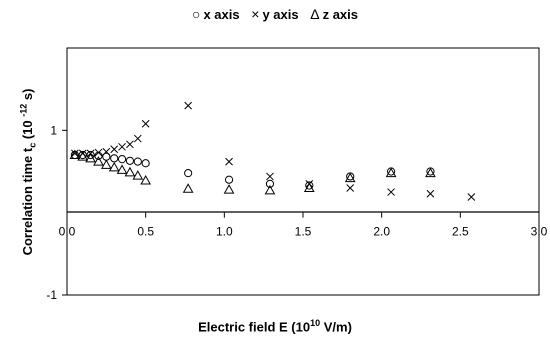  Describe the element at coordinates (460, 232) in the screenshot. I see `x-tick-label: 2.5` at that location.